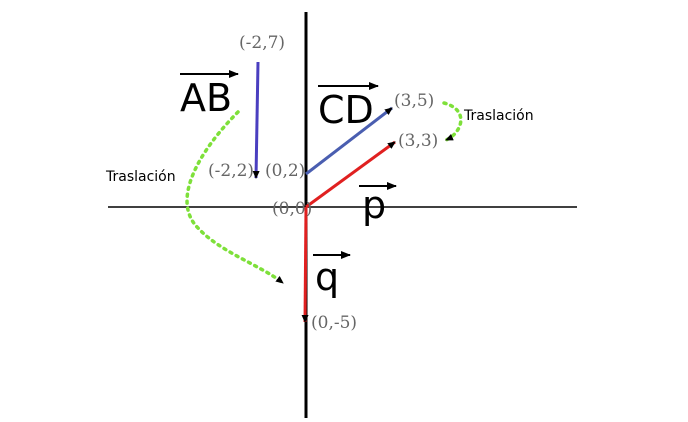 The image size is (688, 422). Describe the element at coordinates (292, 209) in the screenshot. I see `origin-label: (0,0)` at that location.